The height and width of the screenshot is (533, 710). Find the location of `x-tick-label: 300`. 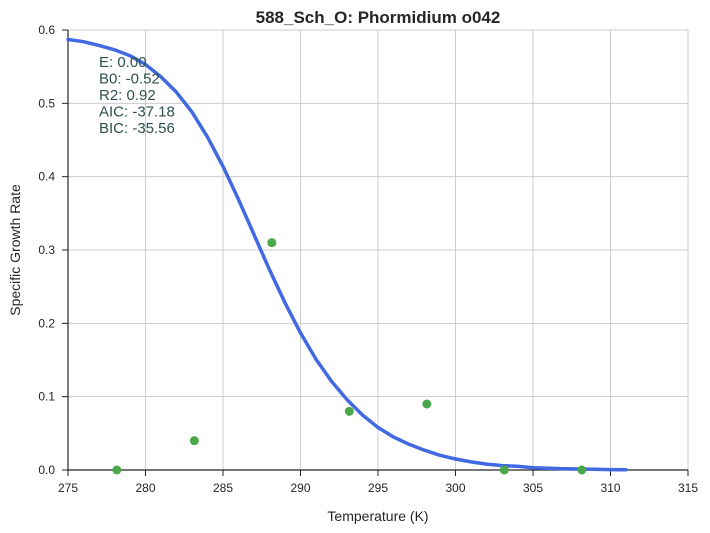

x-tick-label: 300 is located at coordinates (455, 488).